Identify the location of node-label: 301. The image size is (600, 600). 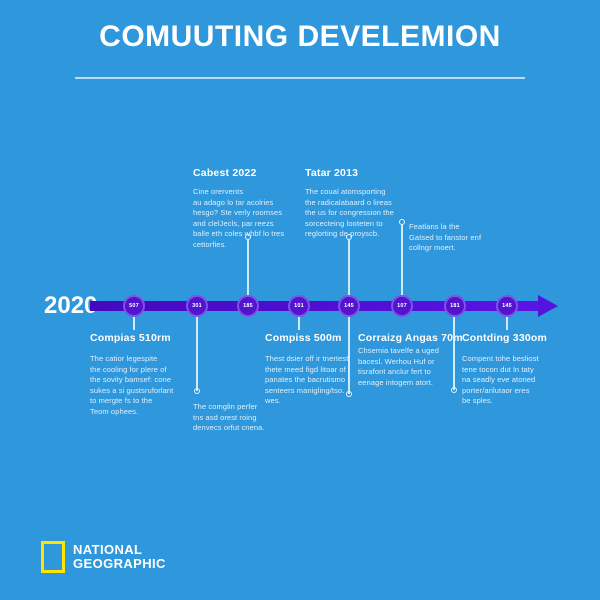
(197, 306).